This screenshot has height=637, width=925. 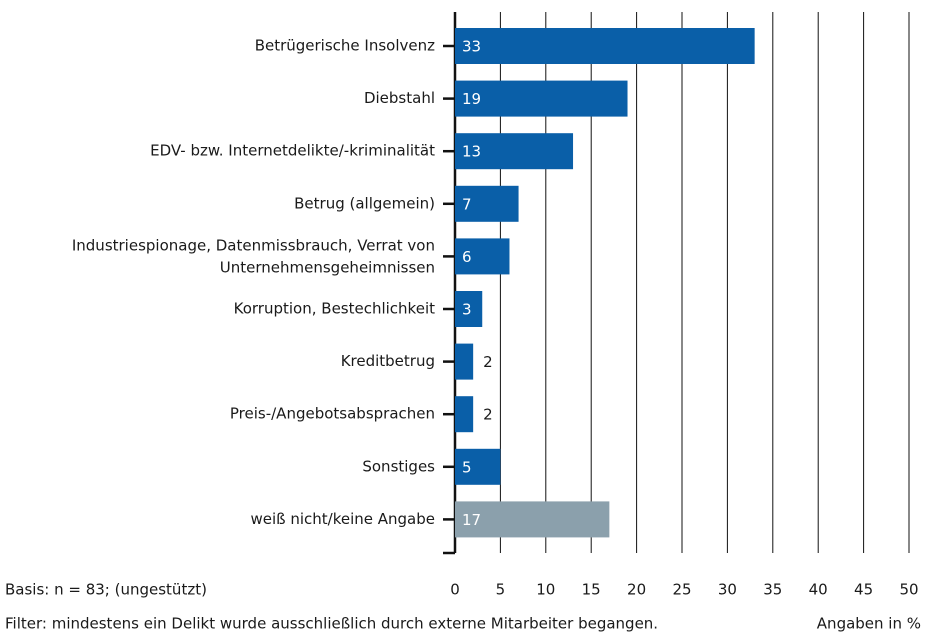 What do you see at coordinates (471, 152) in the screenshot?
I see `value-label: 13` at bounding box center [471, 152].